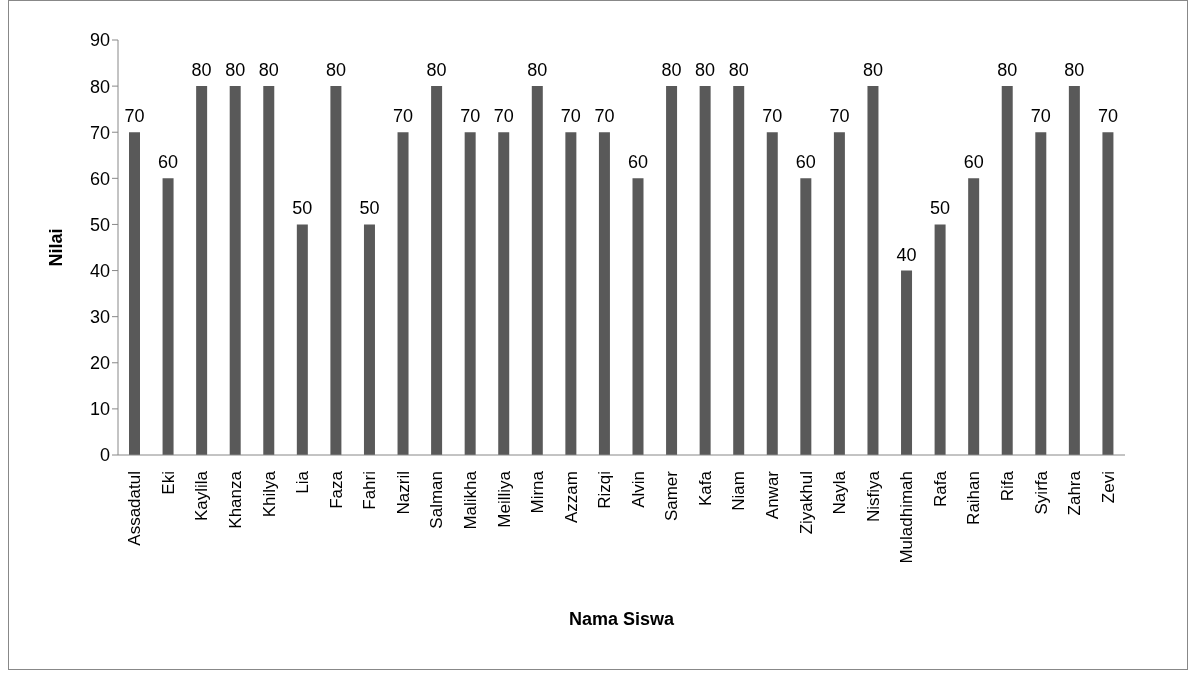  Describe the element at coordinates (269, 494) in the screenshot. I see `x-tick-label: Khilya` at that location.